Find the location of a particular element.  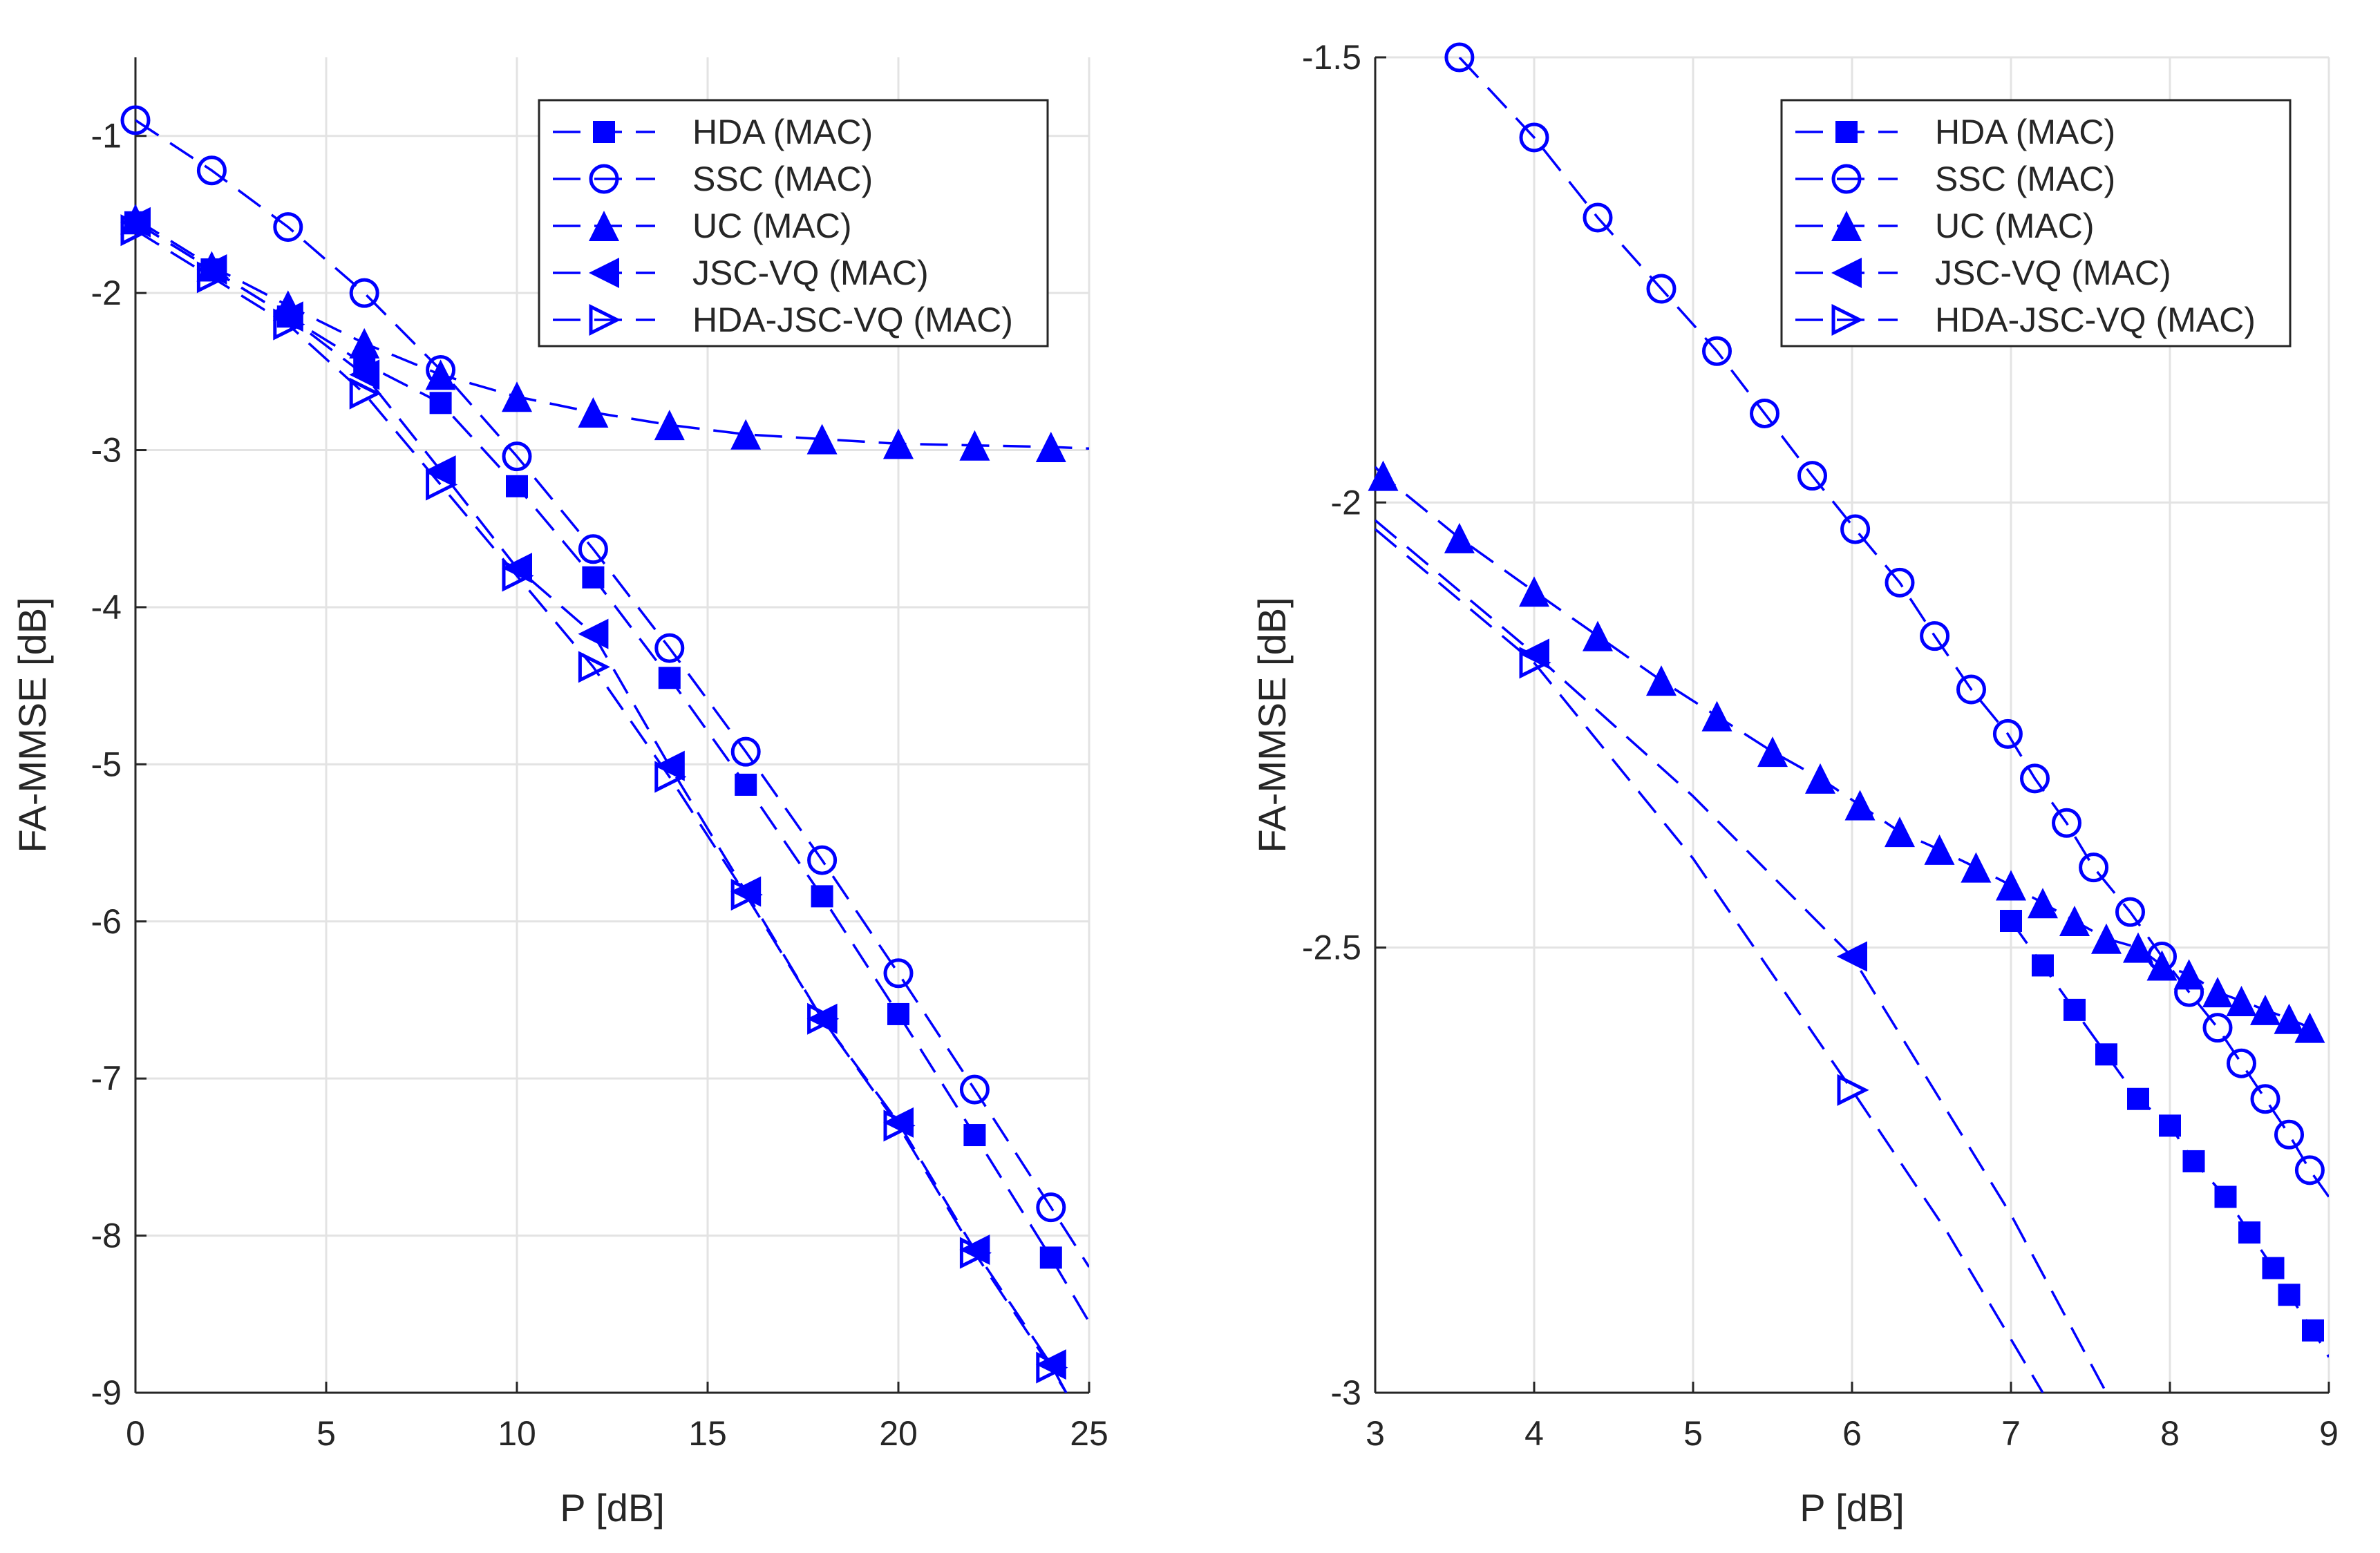

chart0-x-tick-label-4: 20 is located at coordinates (898, 1433).